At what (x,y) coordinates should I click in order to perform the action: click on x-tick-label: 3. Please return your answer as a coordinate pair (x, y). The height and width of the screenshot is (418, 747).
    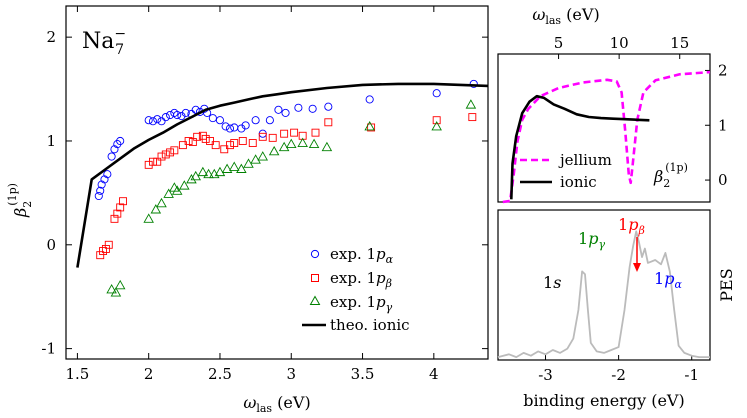
    Looking at the image, I should click on (291, 374).